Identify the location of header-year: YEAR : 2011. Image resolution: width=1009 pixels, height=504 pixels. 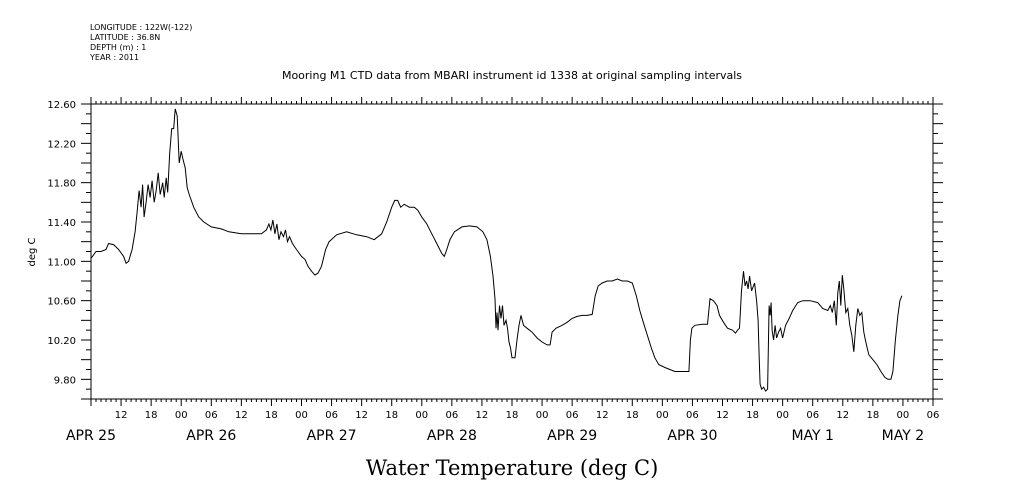
(114, 57).